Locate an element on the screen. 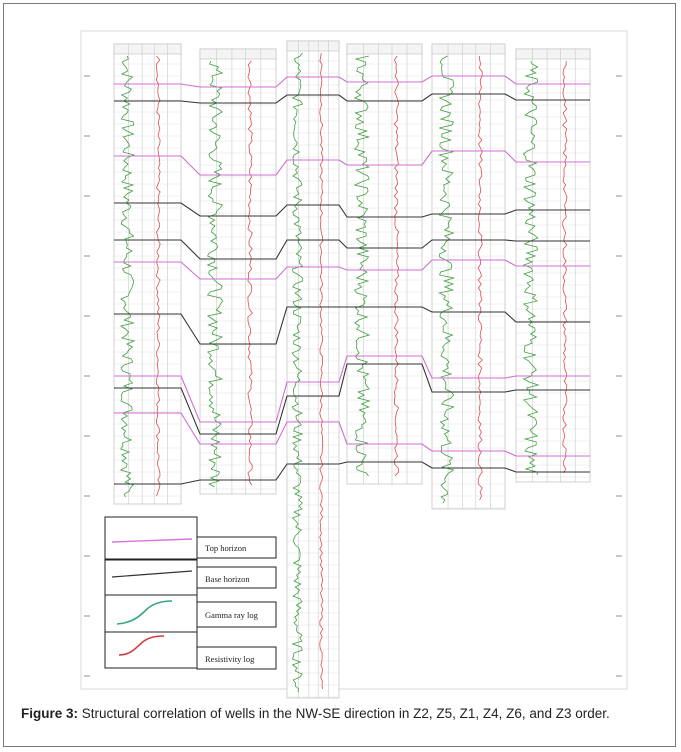  legend-label-box-top-horizon is located at coordinates (236, 547).